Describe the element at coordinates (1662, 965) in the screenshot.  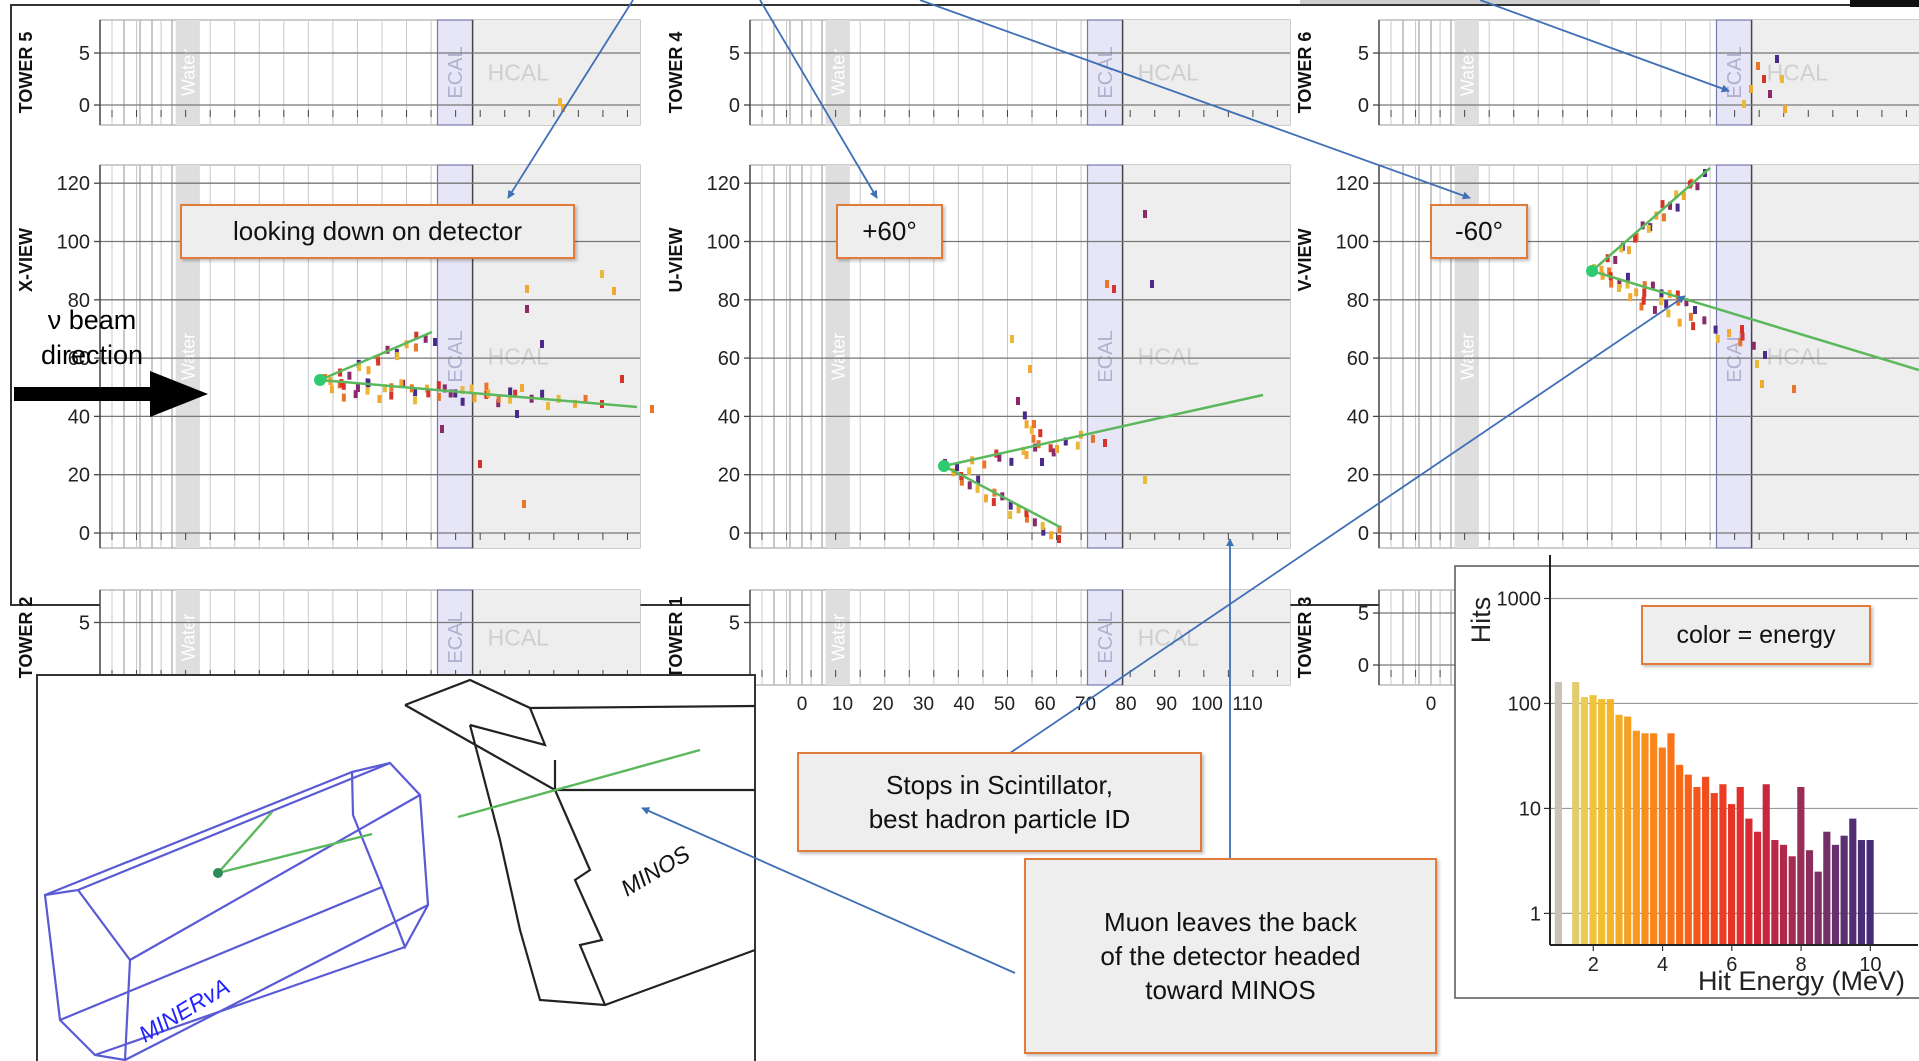
I see `hist-x-tick-label: 4` at that location.